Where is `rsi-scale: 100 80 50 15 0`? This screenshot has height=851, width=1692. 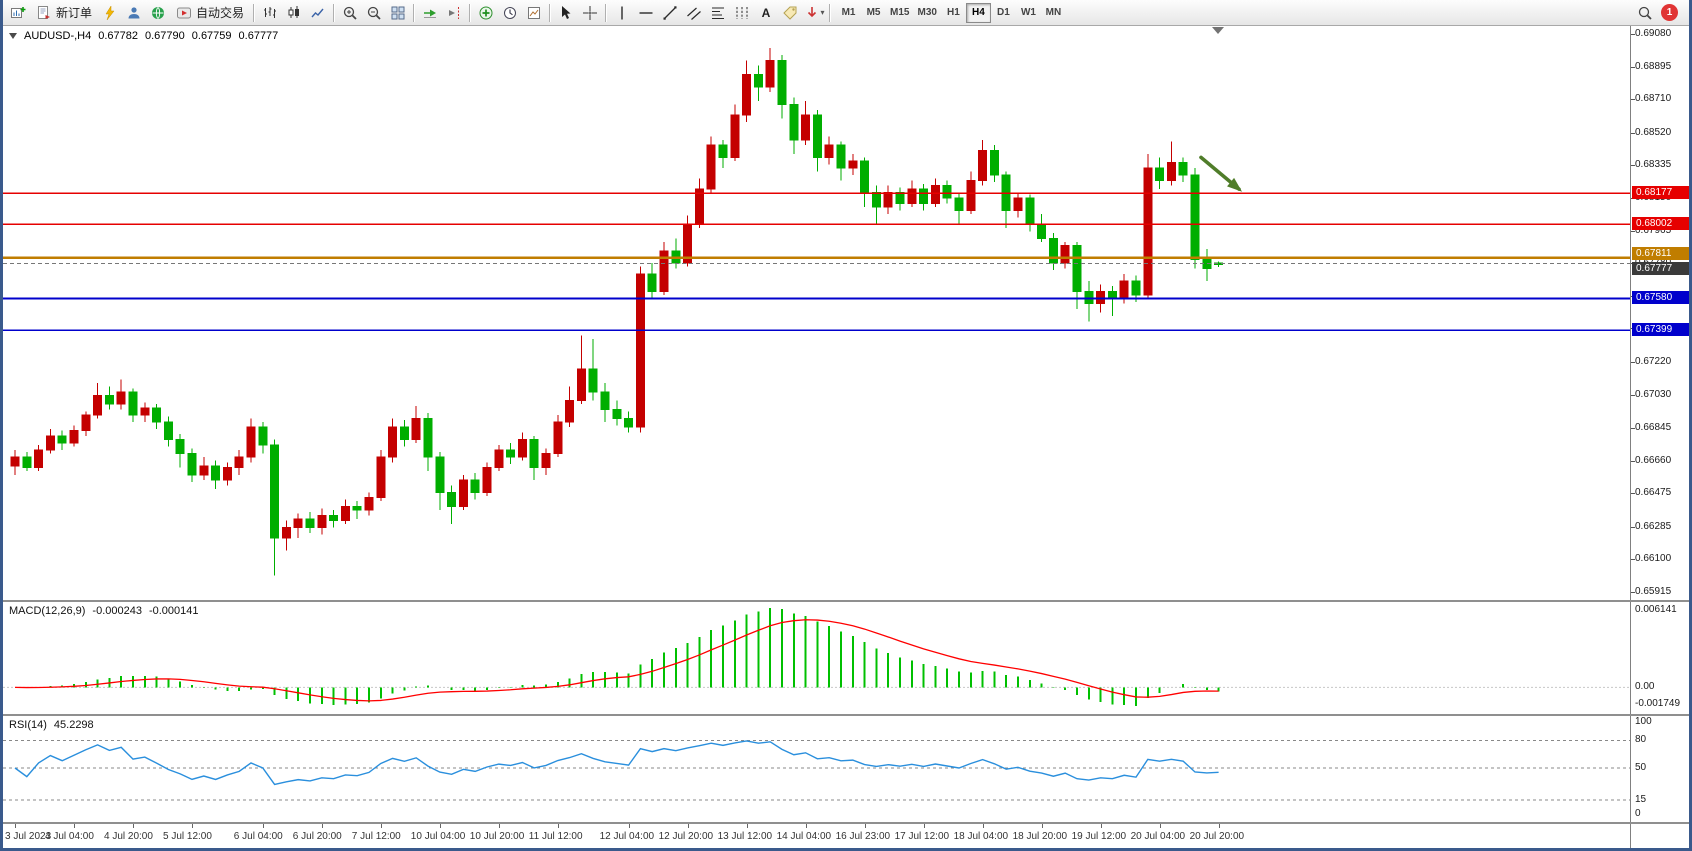 rsi-scale: 100 80 50 15 0 is located at coordinates (1659, 769).